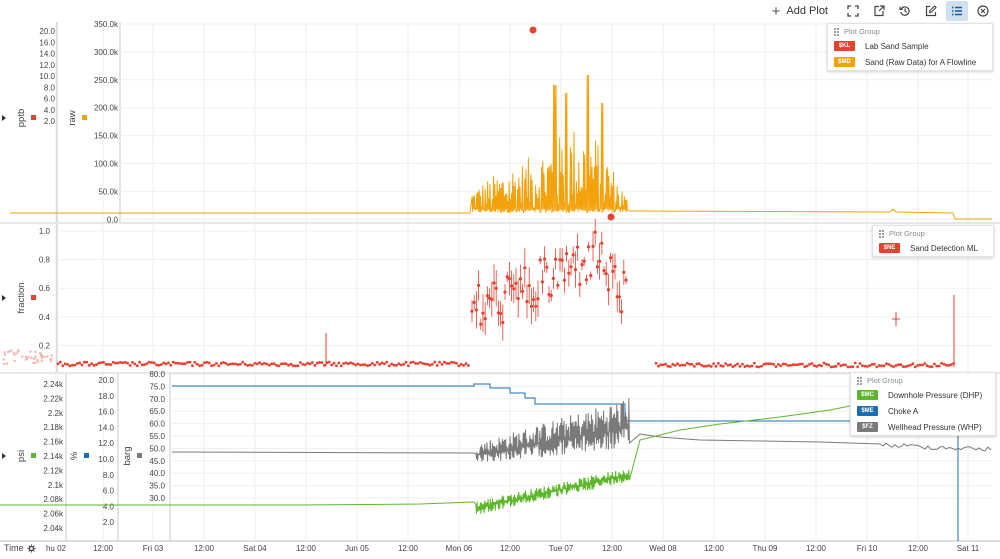  I want to click on legend-item: $NE Sand Detection ML, so click(933, 248).